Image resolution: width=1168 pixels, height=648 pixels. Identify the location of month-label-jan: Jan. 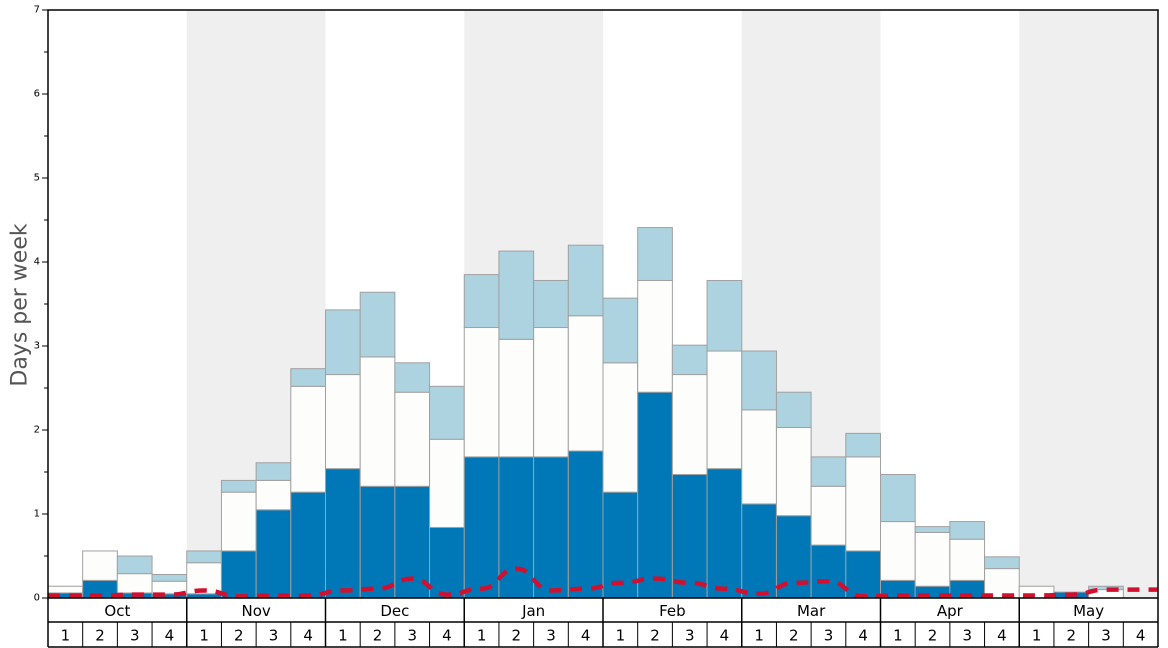
(533, 611).